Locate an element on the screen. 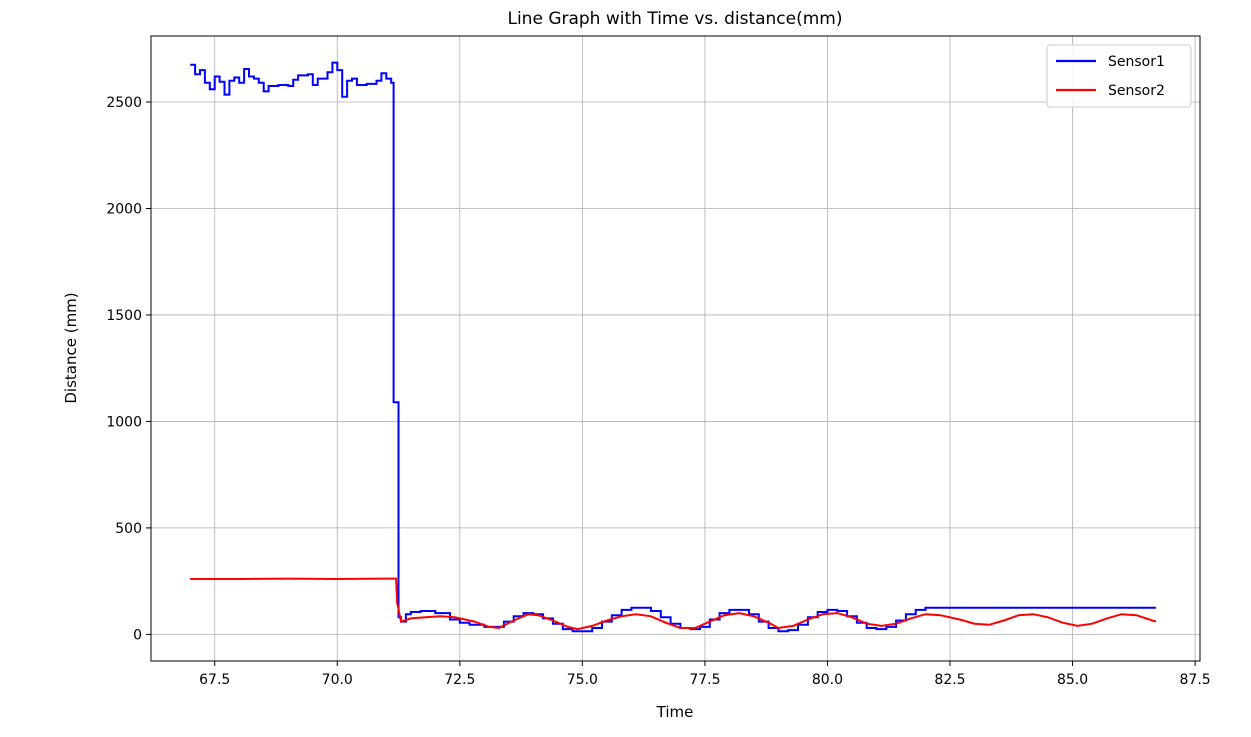 The height and width of the screenshot is (737, 1251). y-axis: 0 500 1000 1500 2000 2500 is located at coordinates (128, 369).